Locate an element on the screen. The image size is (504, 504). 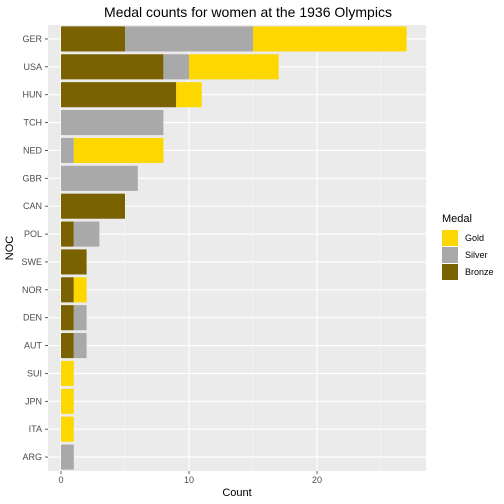
x-tick-label: 20 is located at coordinates (317, 480).